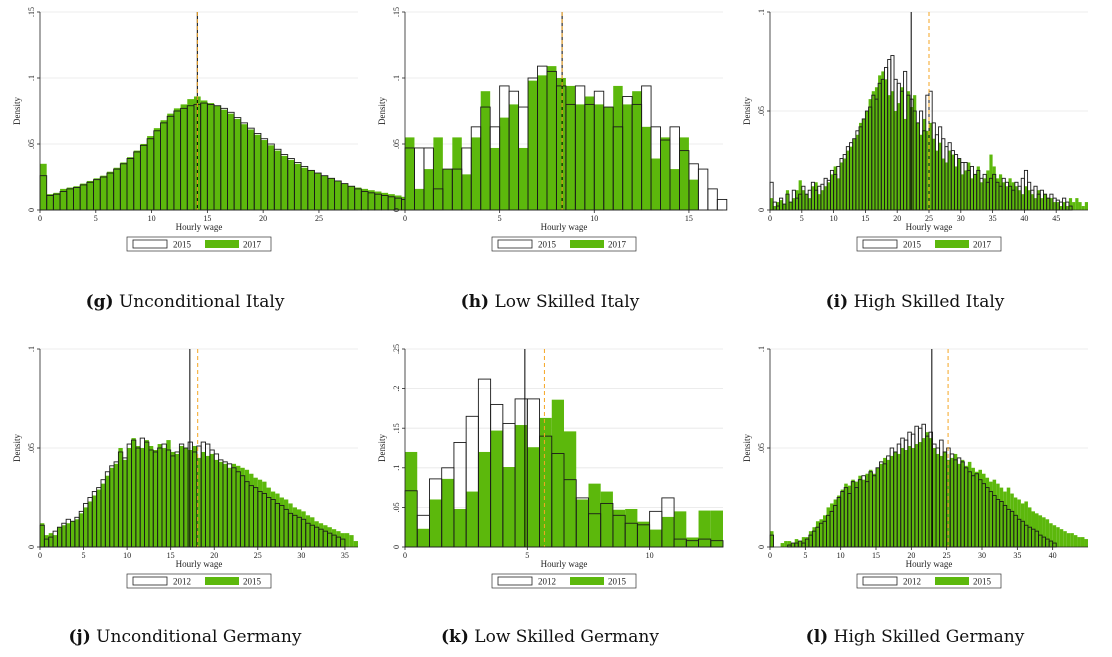 Image resolution: width=1112 pixels, height=657 pixels. What do you see at coordinates (222, 581) in the screenshot?
I see `legend-swatch-2015` at bounding box center [222, 581].